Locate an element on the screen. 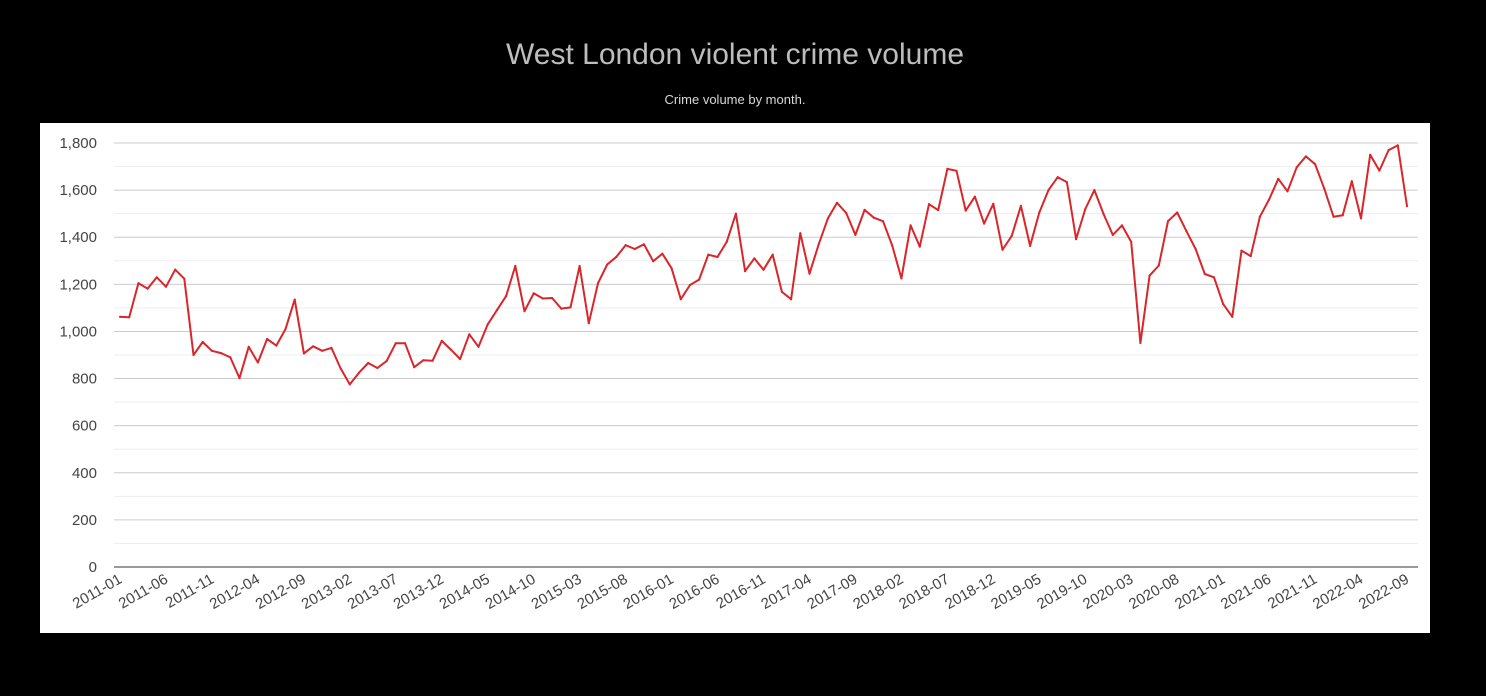  x-tick-label: 2016-01 is located at coordinates (648, 592).